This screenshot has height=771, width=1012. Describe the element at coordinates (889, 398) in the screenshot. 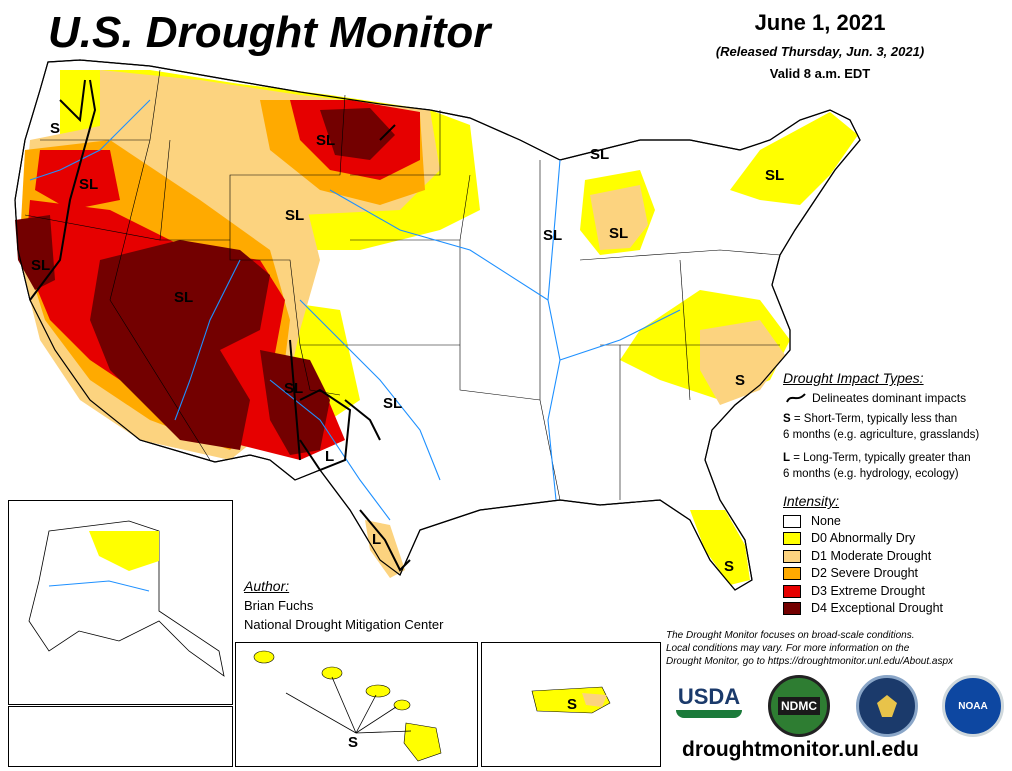

I see `delineation-legend: Delineates dominant impacts` at that location.